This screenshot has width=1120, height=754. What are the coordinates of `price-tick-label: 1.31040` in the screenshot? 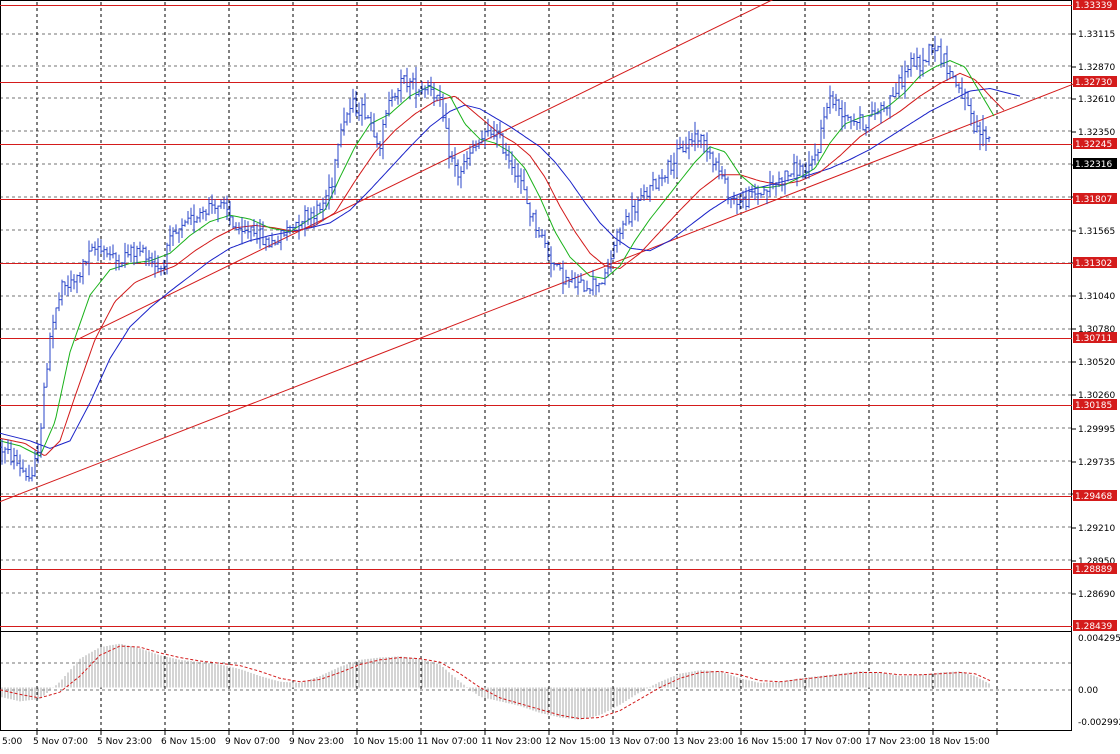 It's located at (1096, 297).